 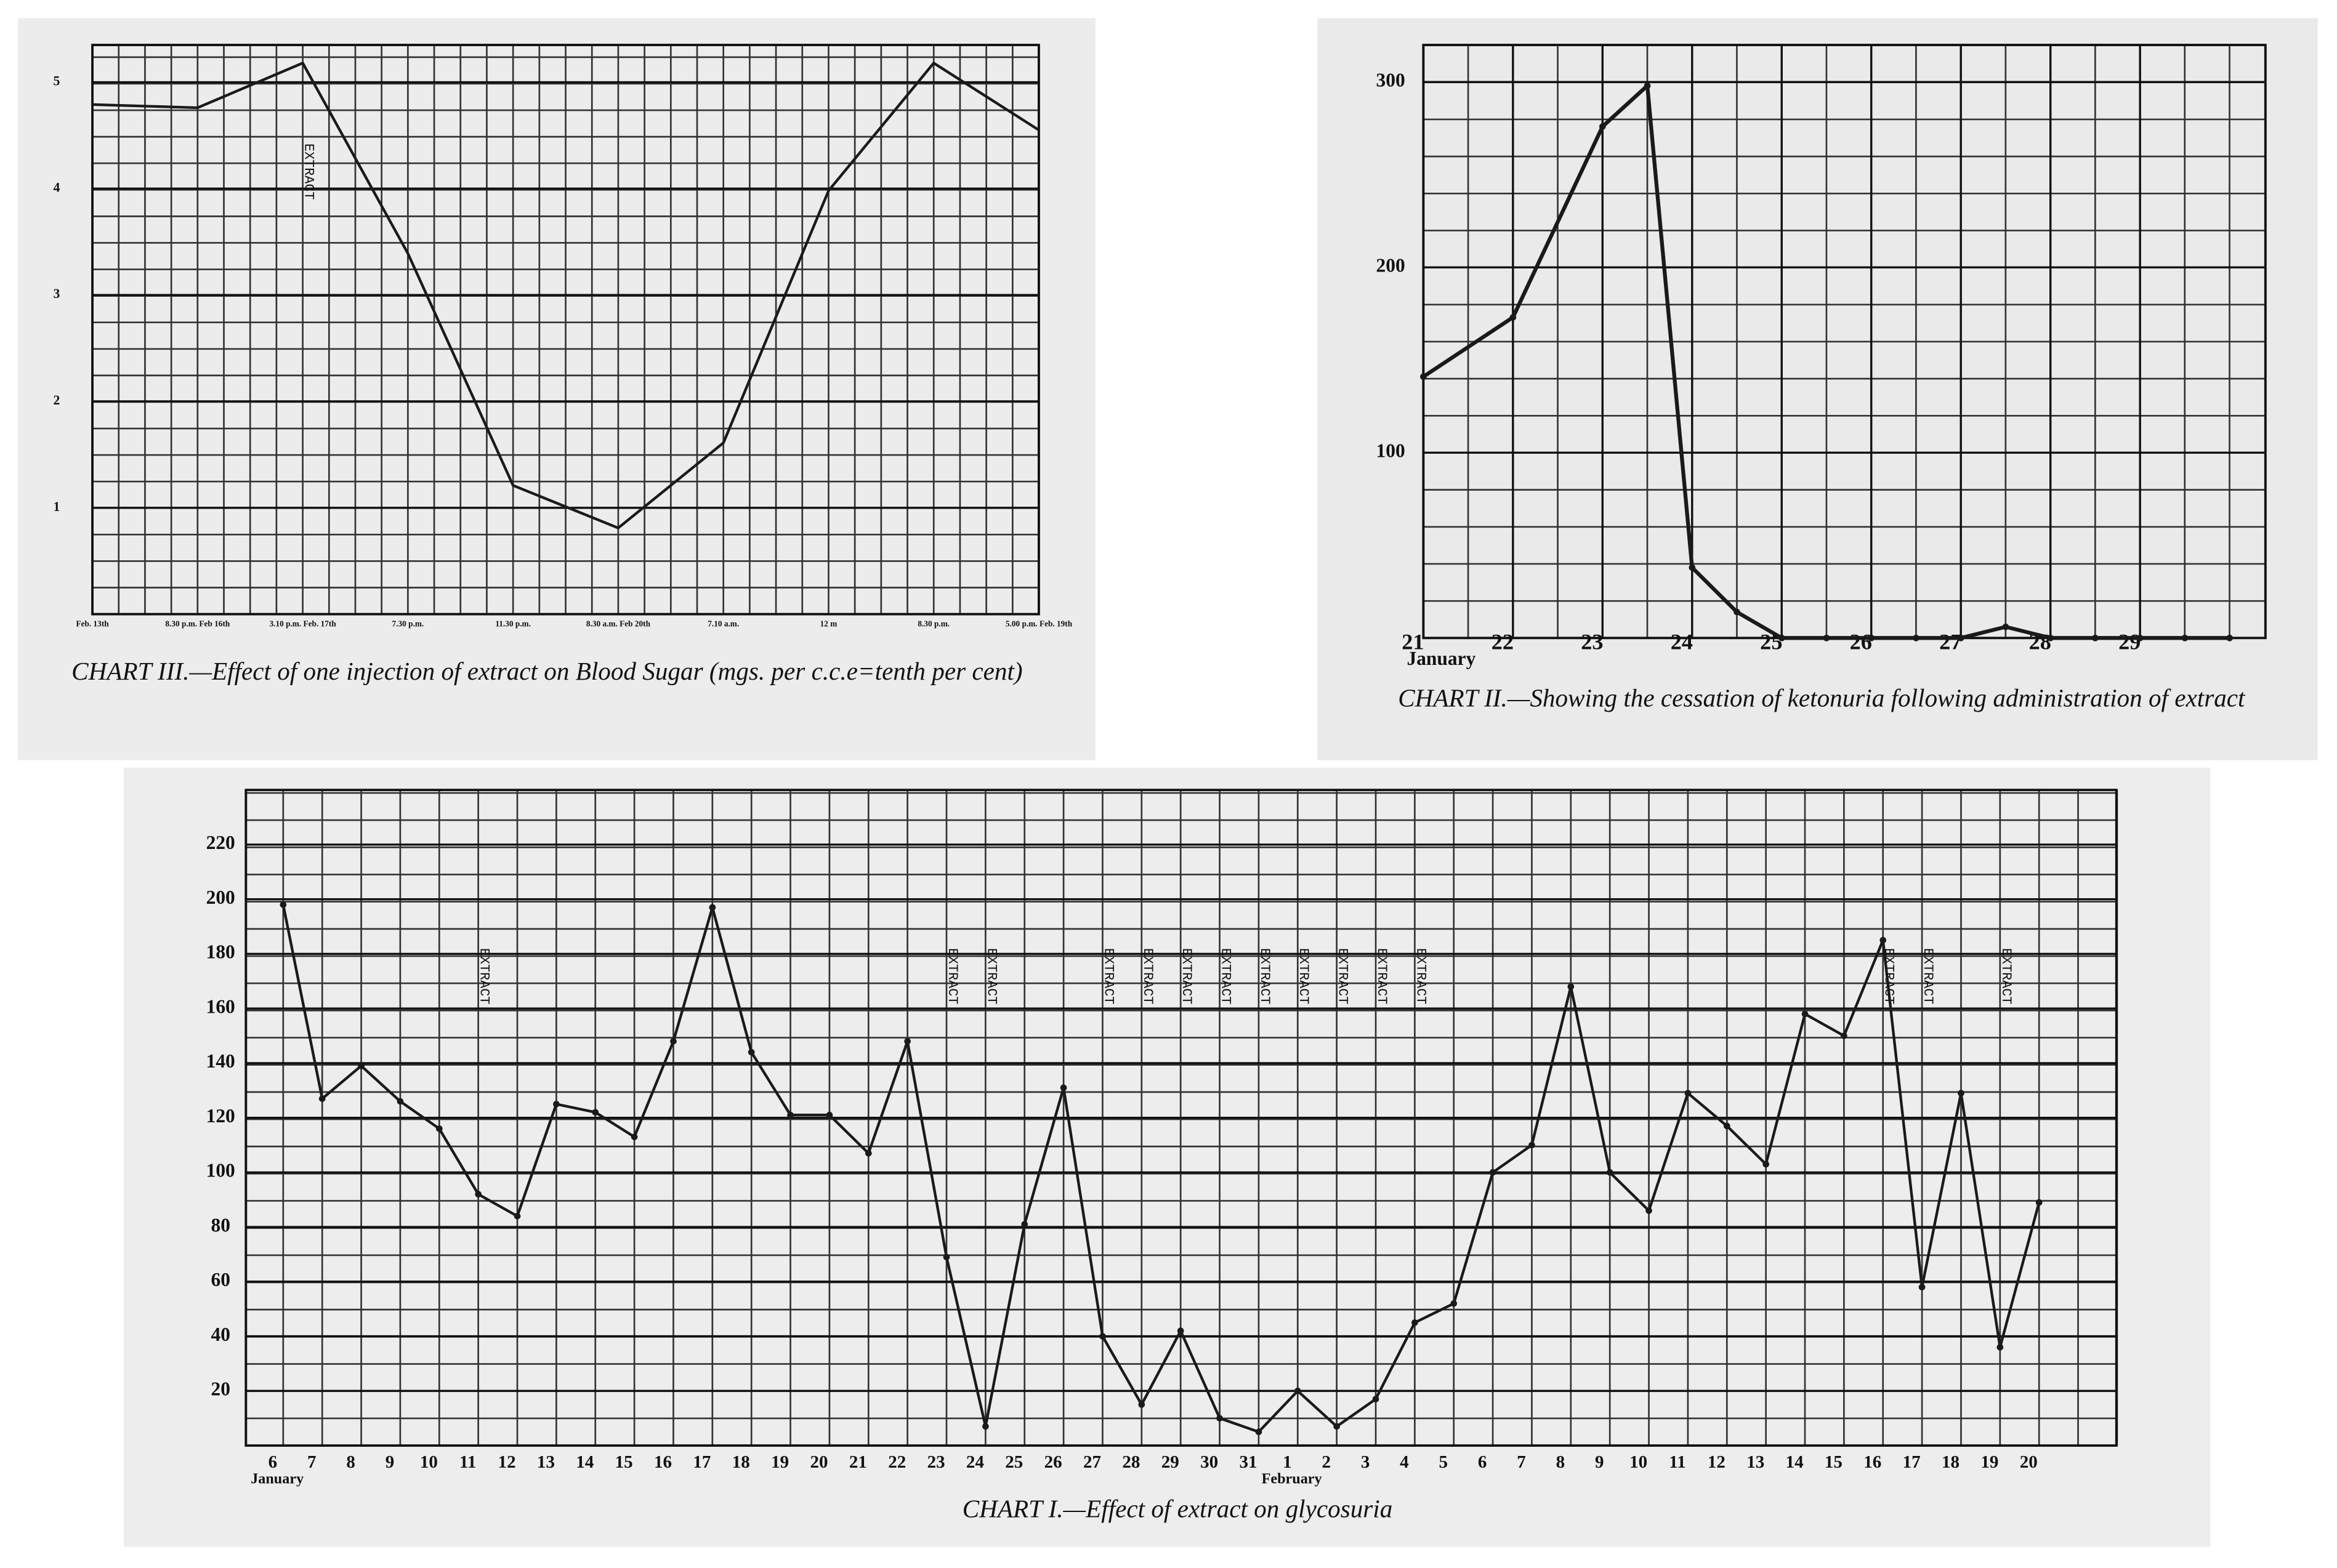 I want to click on y-tick-label: 60, so click(x=220, y=1279).